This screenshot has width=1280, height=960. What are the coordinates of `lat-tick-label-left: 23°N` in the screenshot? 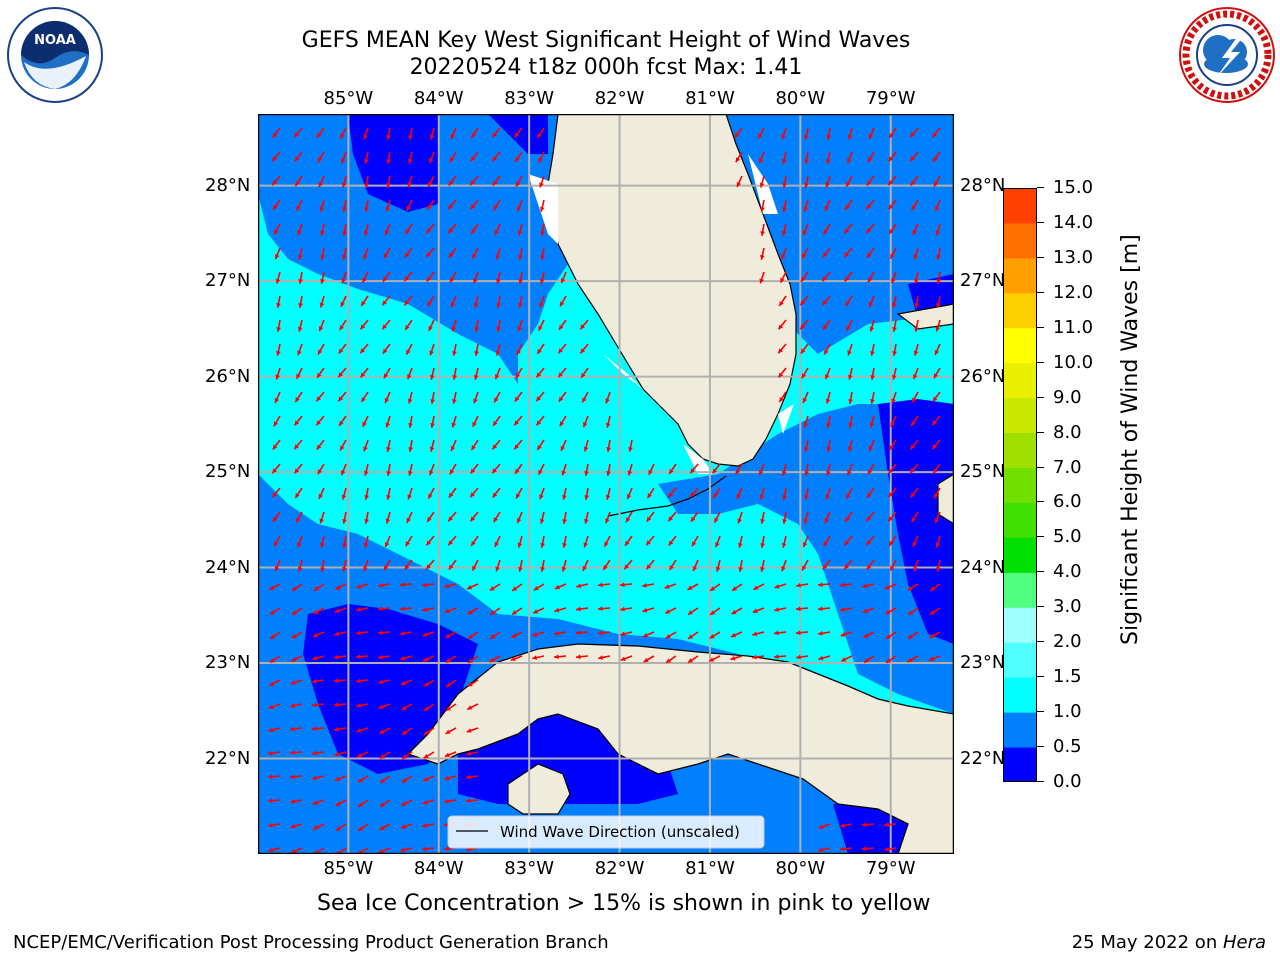 It's located at (228, 663).